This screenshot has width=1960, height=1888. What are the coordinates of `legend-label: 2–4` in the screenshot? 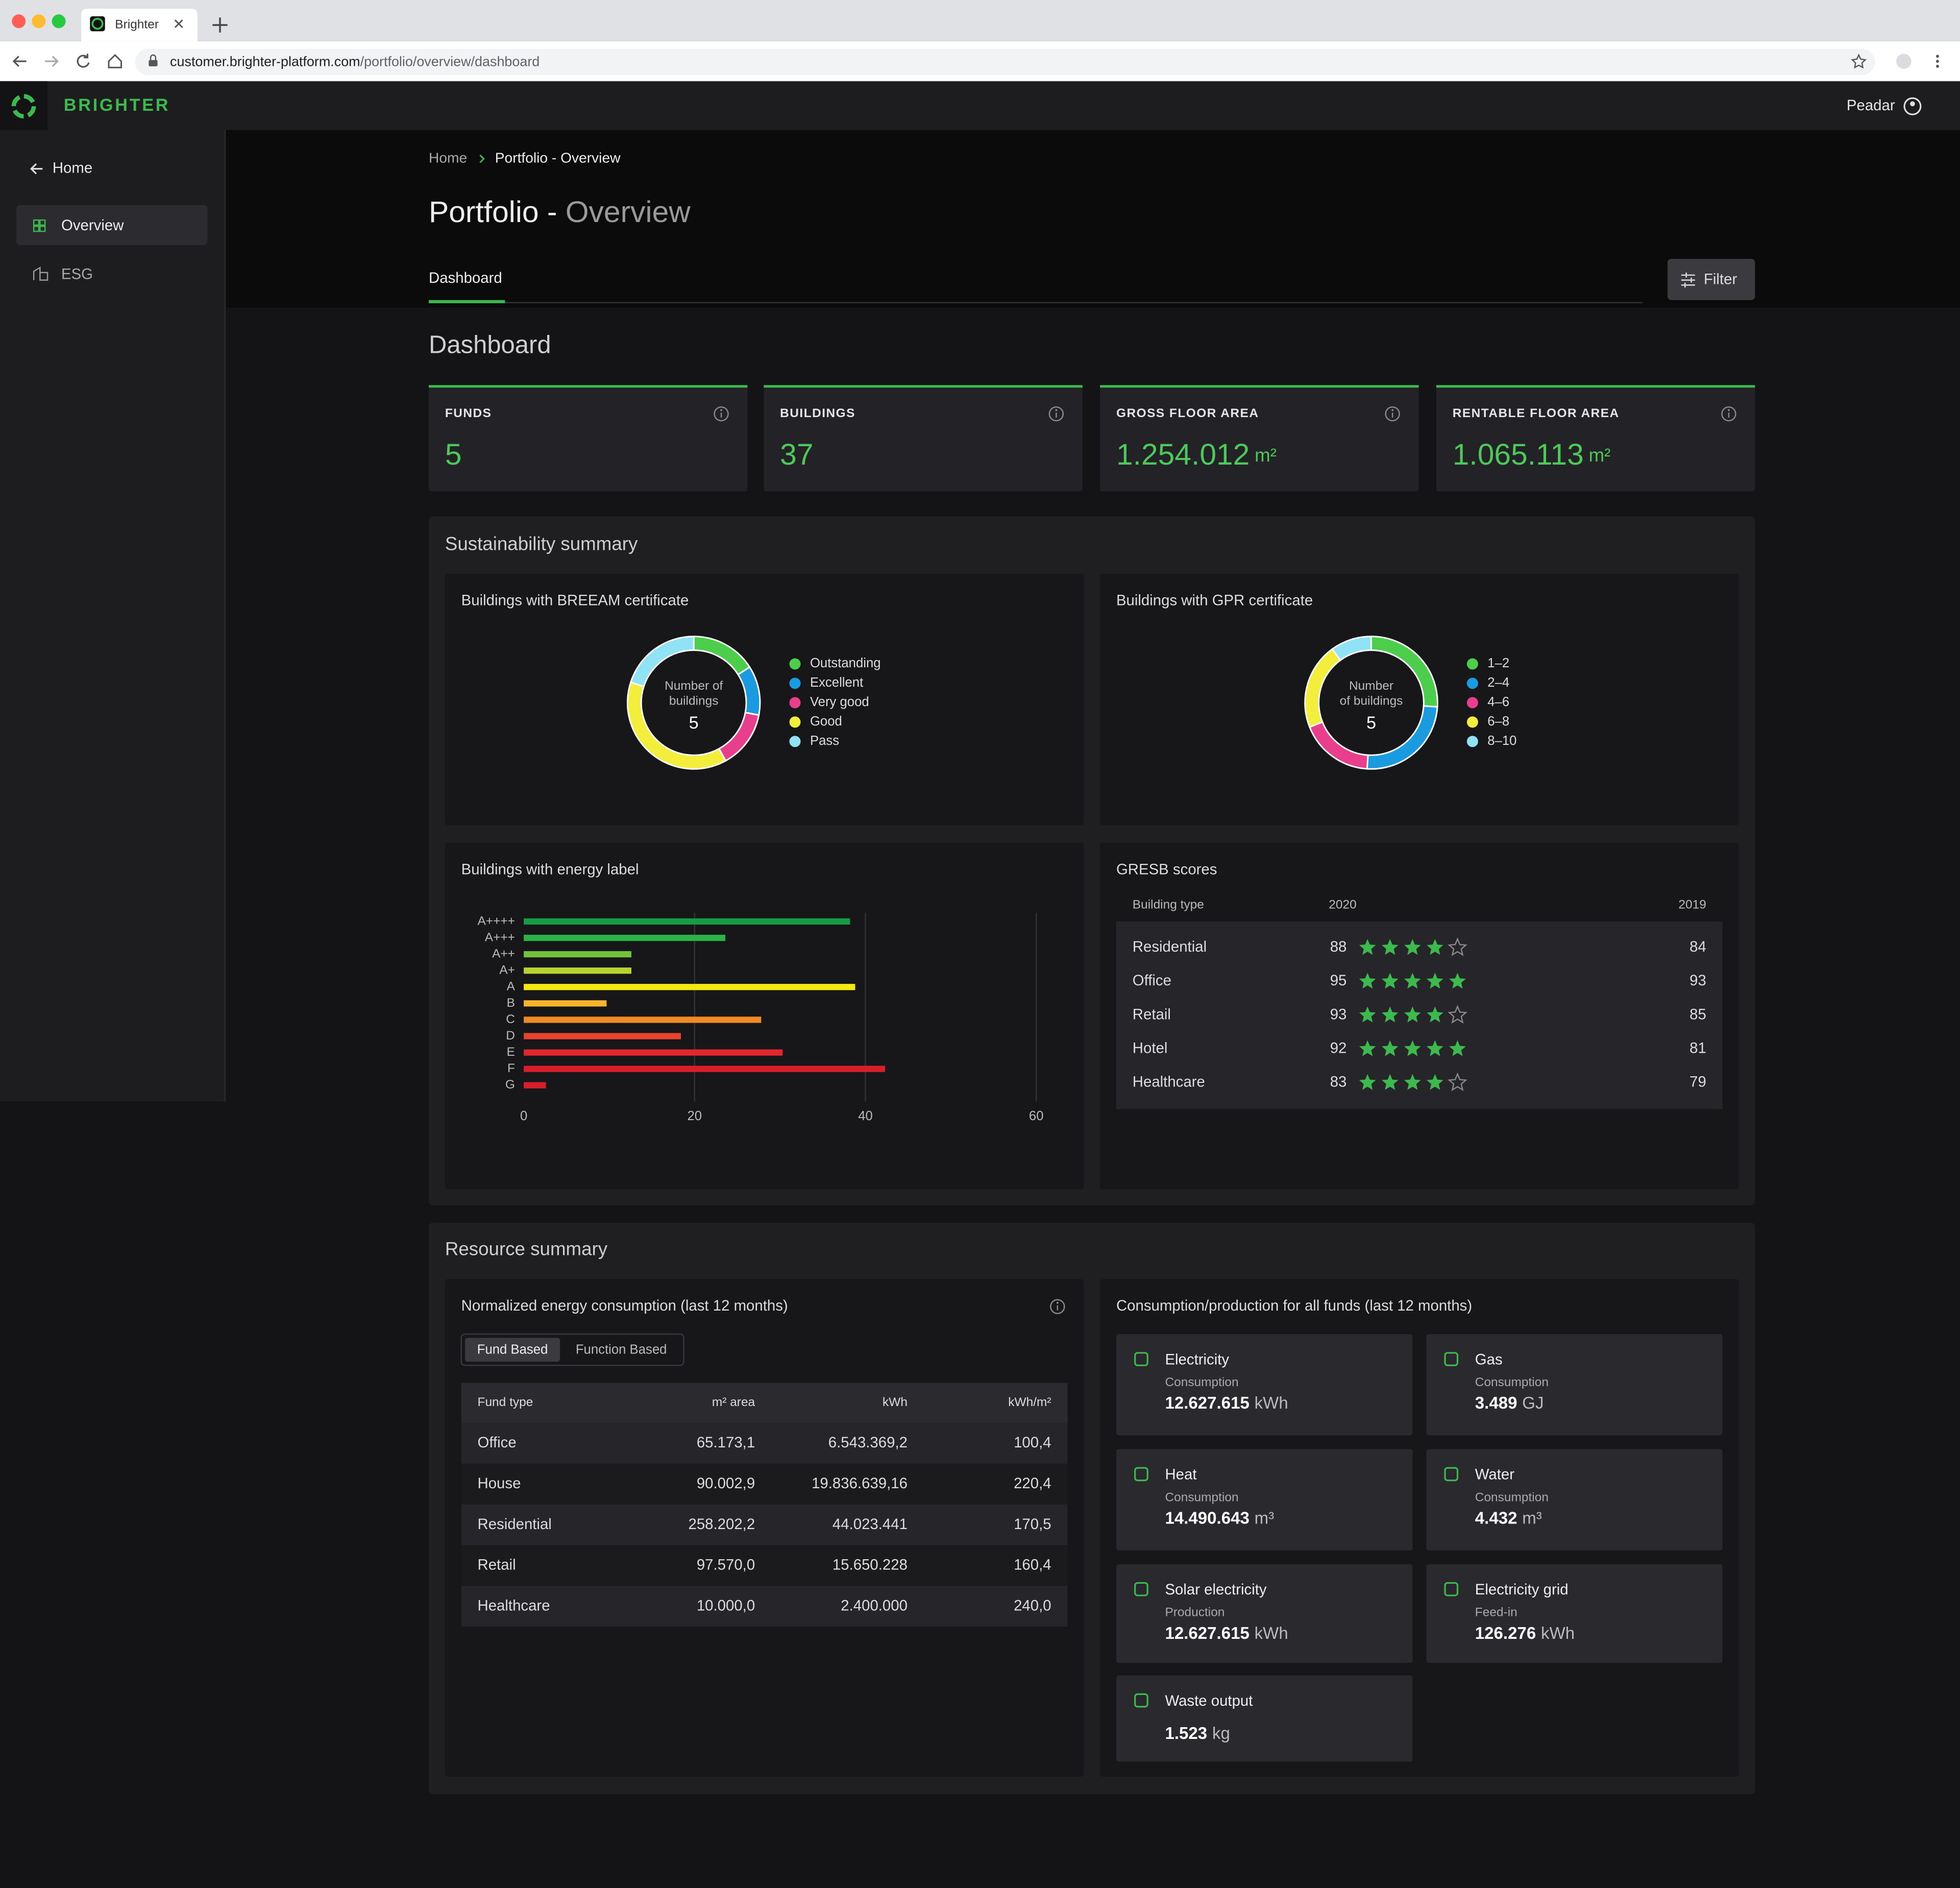 It's located at (1498, 682).